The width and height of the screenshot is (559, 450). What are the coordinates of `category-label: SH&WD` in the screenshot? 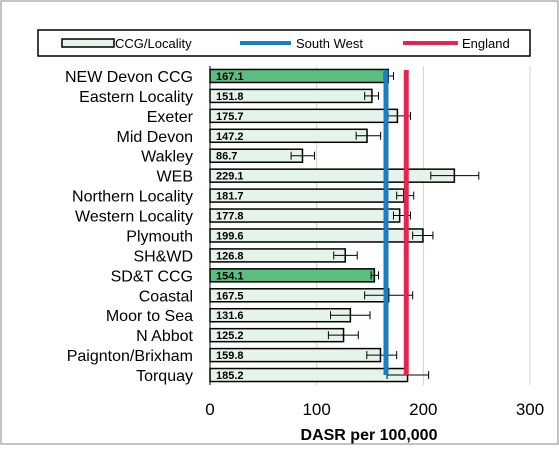 It's located at (163, 256).